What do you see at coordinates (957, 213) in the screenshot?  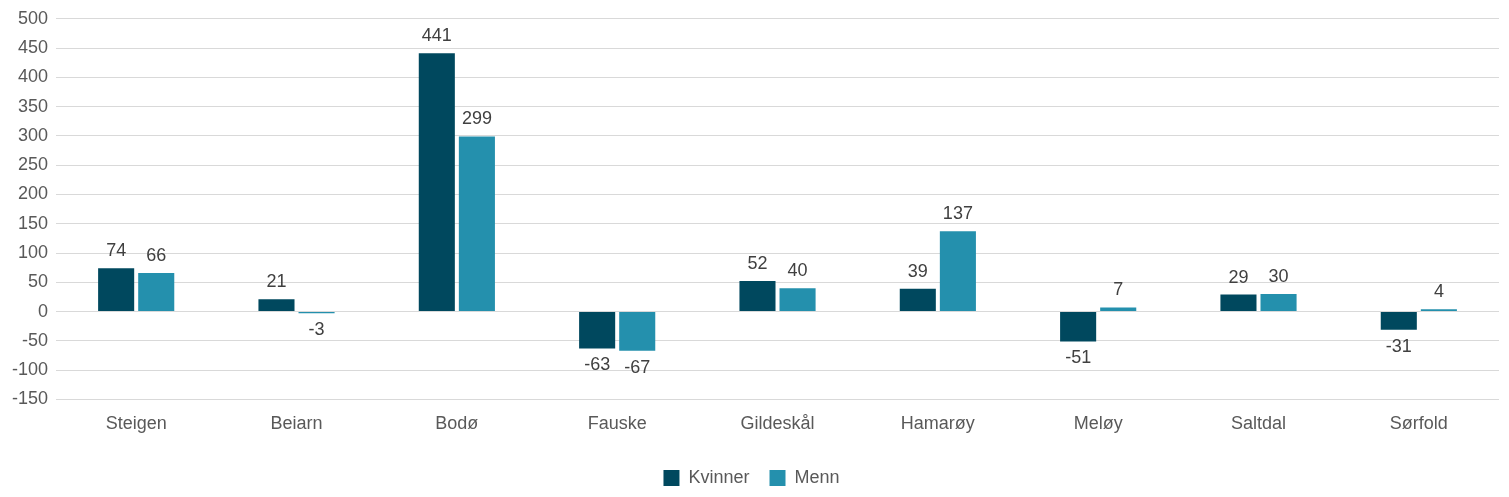 I see `data-label: 137` at bounding box center [957, 213].